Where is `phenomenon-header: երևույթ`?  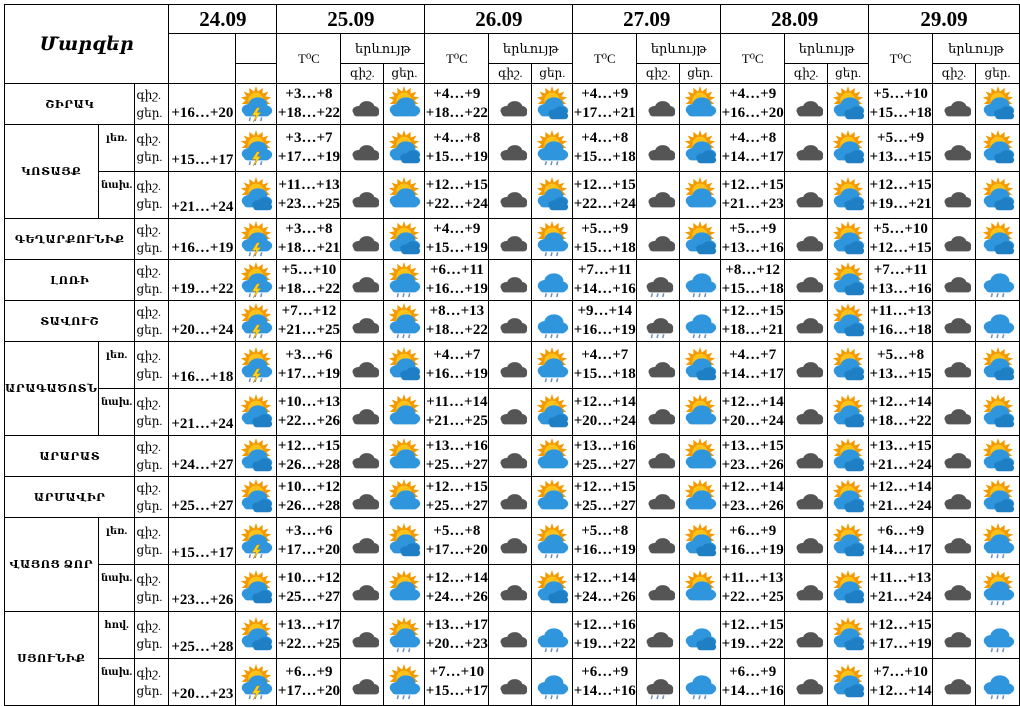
phenomenon-header: երևույթ is located at coordinates (827, 48).